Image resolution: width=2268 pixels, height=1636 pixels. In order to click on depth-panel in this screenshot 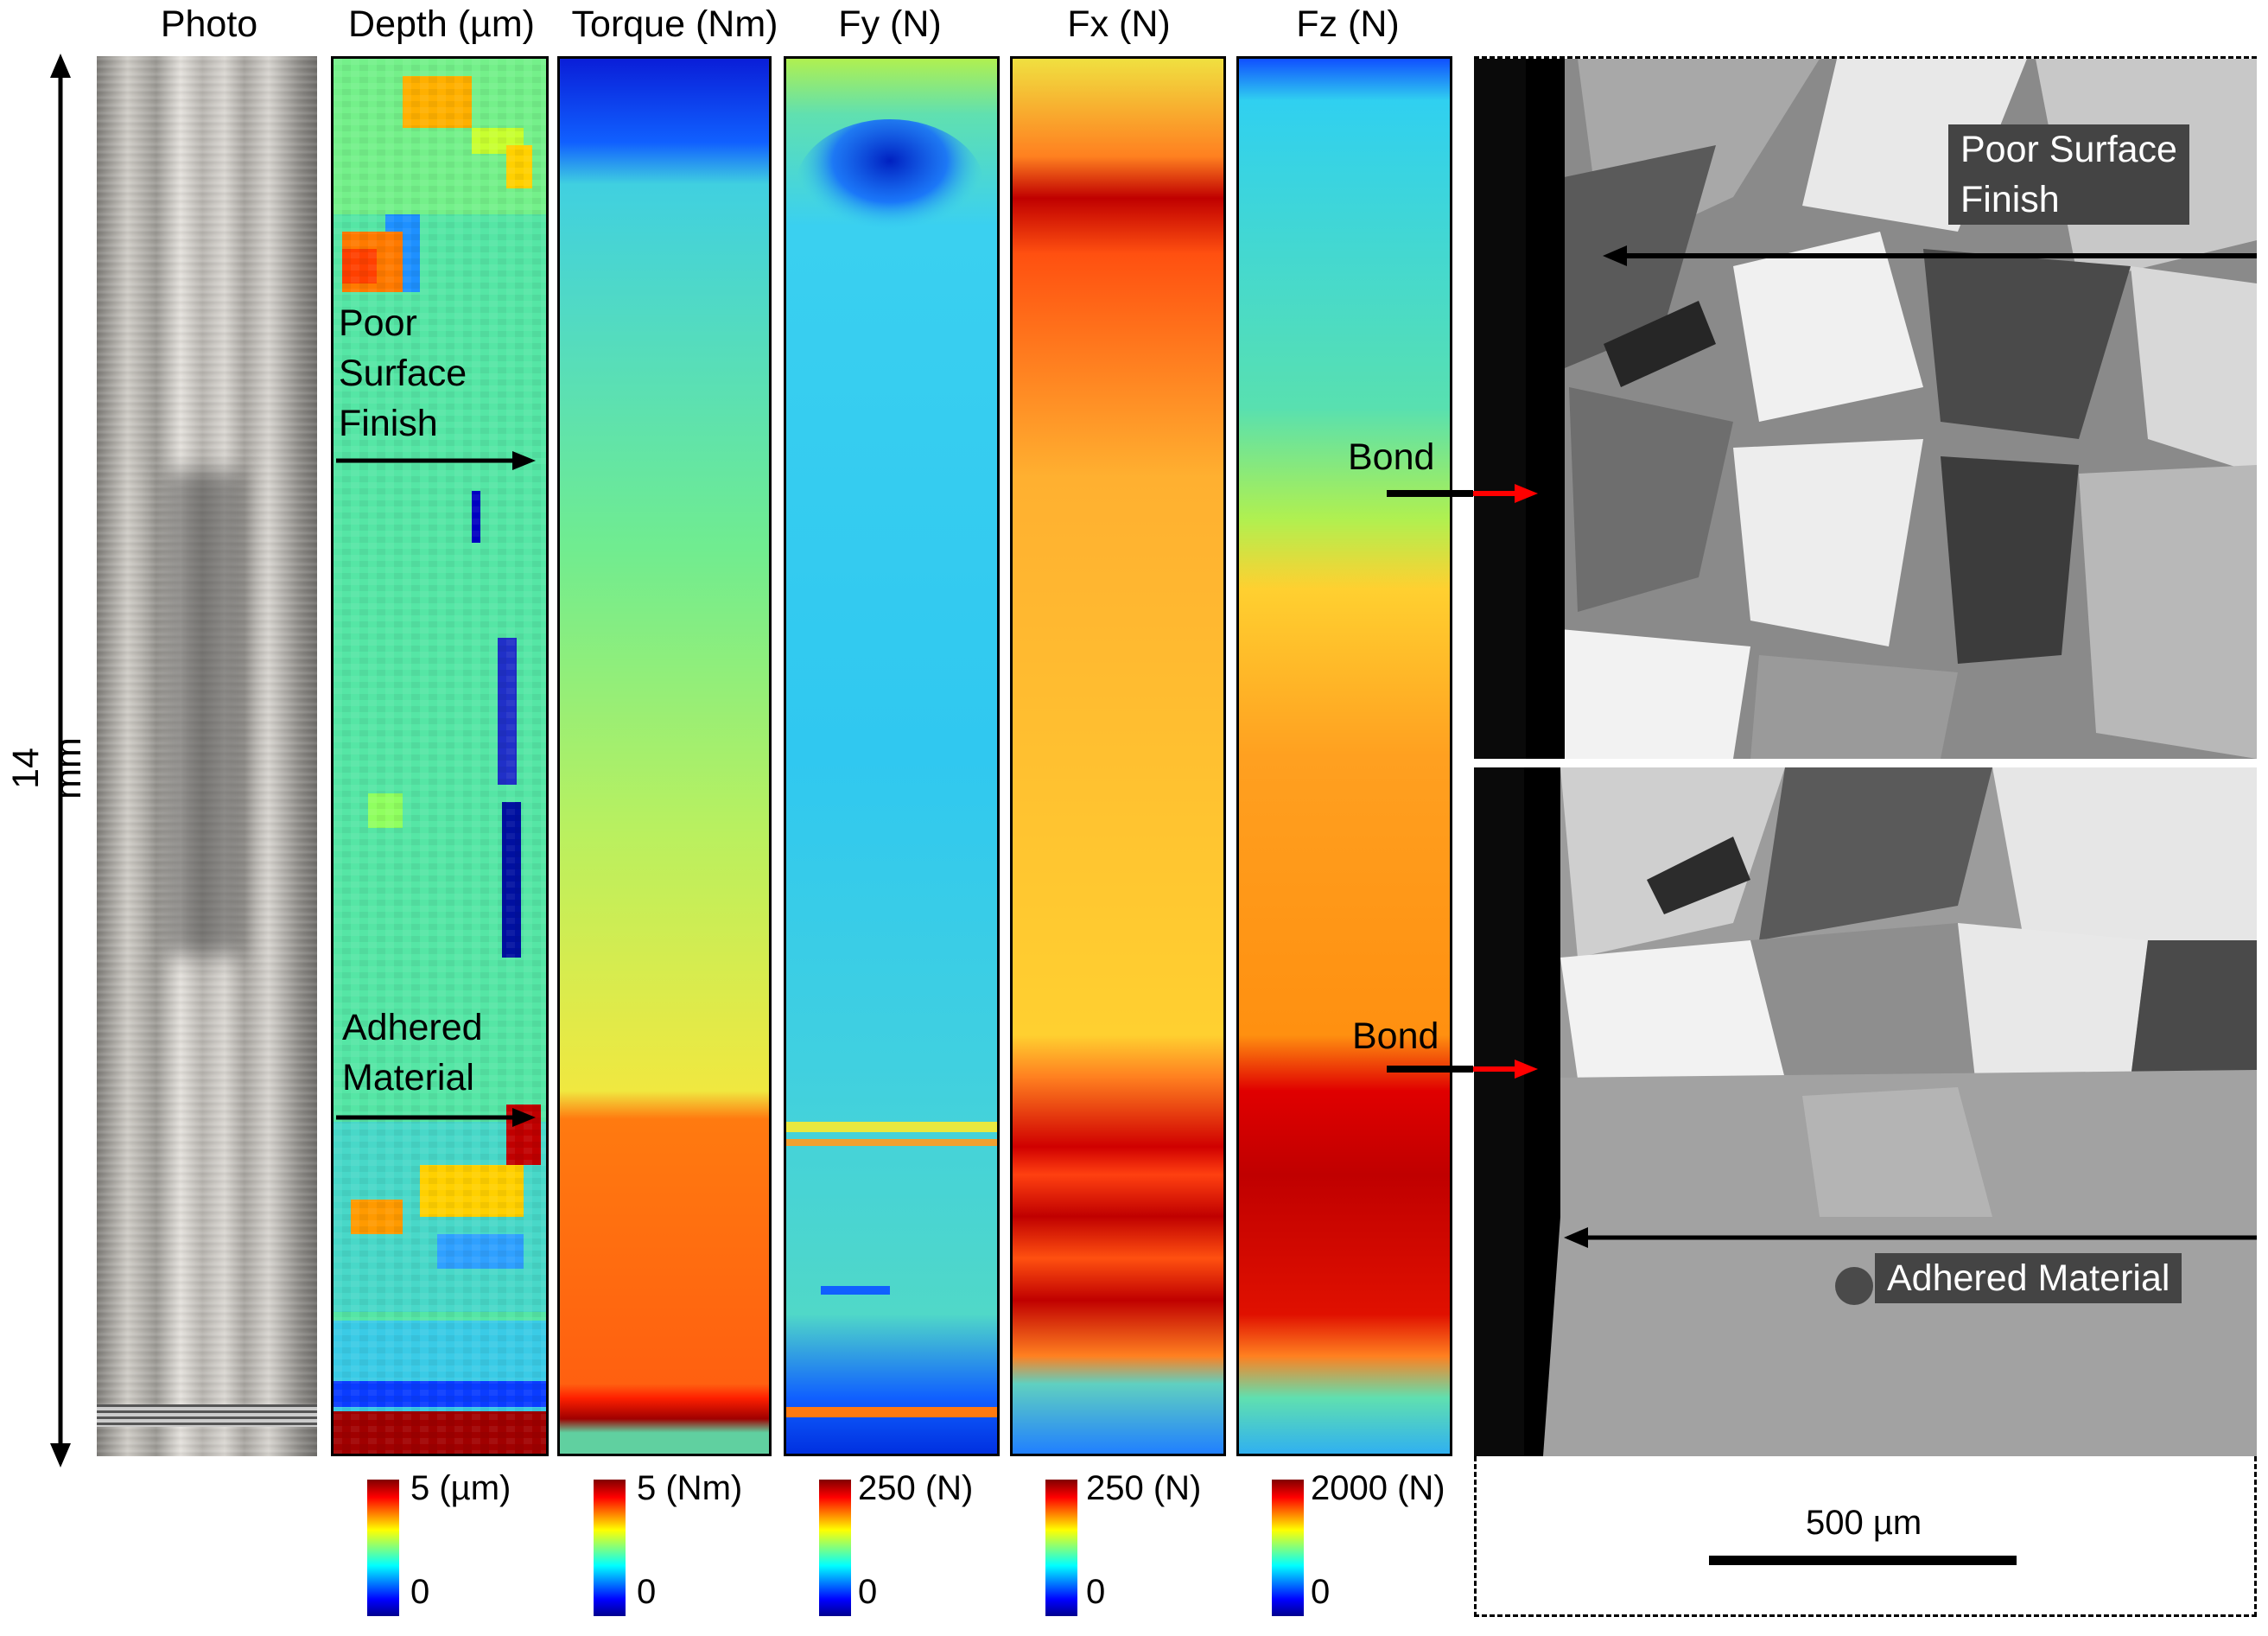, I will do `click(440, 756)`.